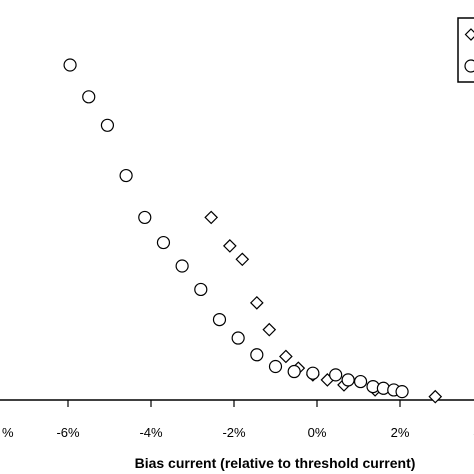 This screenshot has width=474, height=474. Describe the element at coordinates (8, 432) in the screenshot. I see `x-tick-label-clipped: %` at that location.